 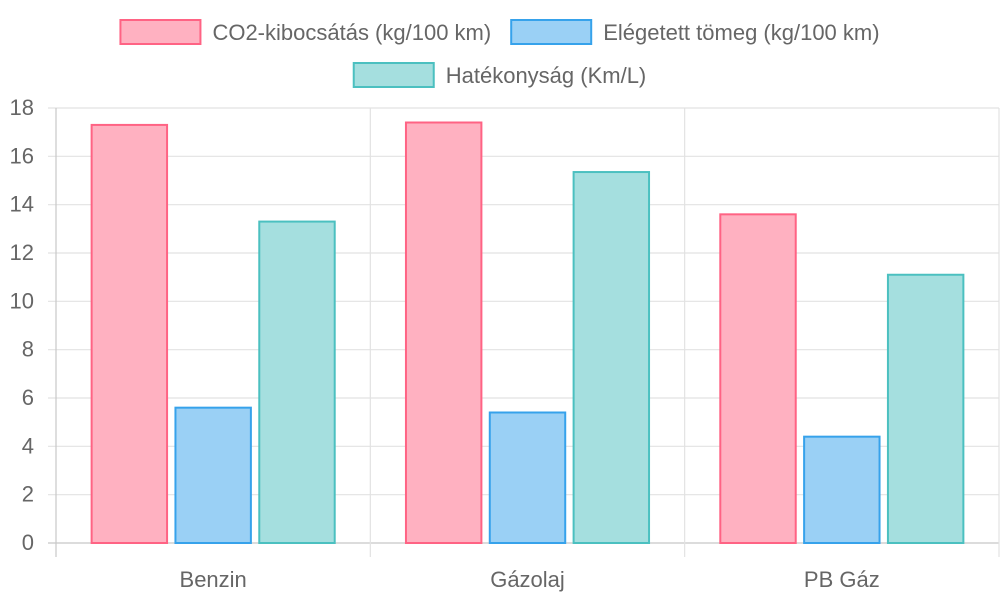 I want to click on x-tick-label: PB Gáz, so click(x=842, y=579).